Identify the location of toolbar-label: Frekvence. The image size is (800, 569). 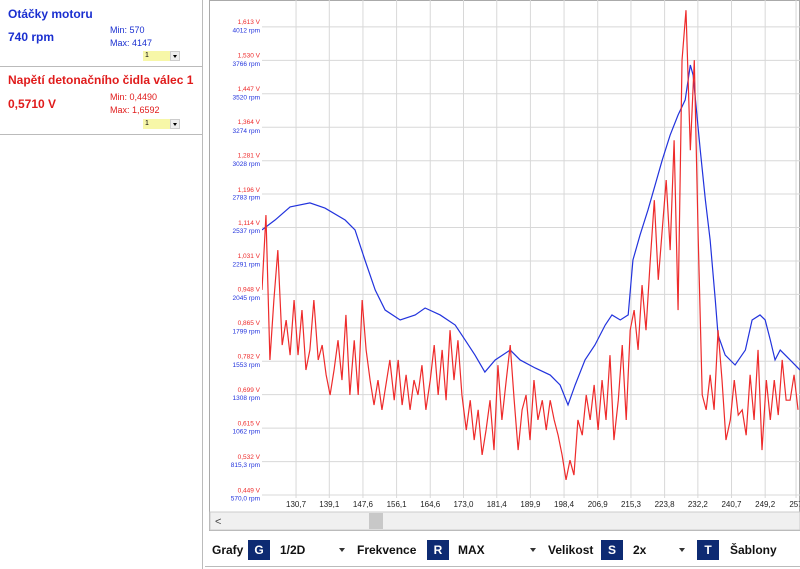
(387, 550).